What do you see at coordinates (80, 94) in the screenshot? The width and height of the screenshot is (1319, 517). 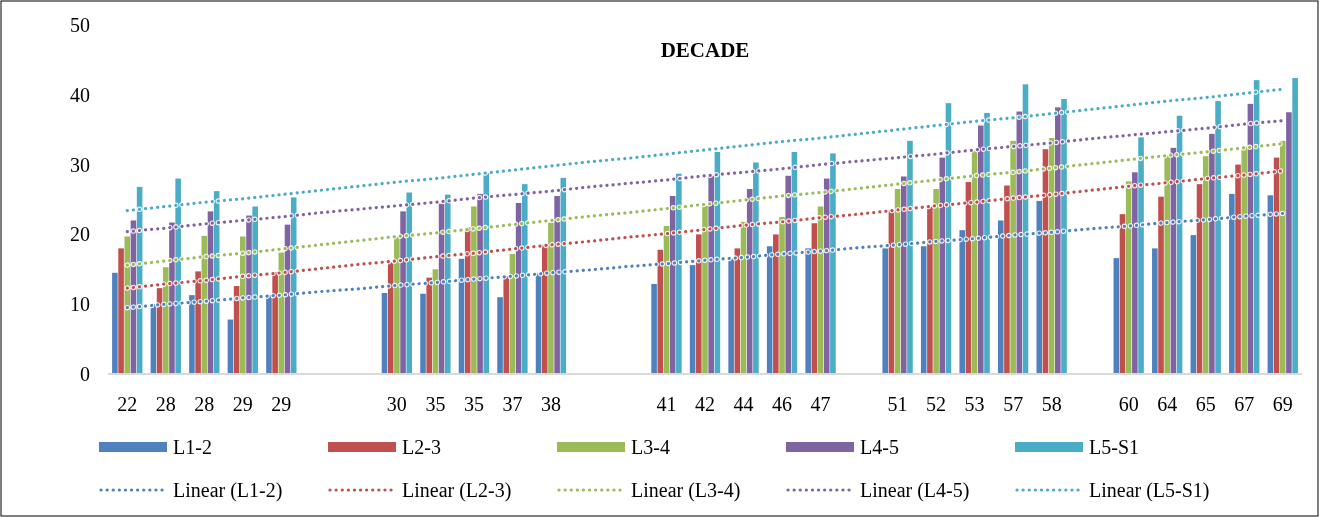 I see `y-tick-label: 40` at bounding box center [80, 94].